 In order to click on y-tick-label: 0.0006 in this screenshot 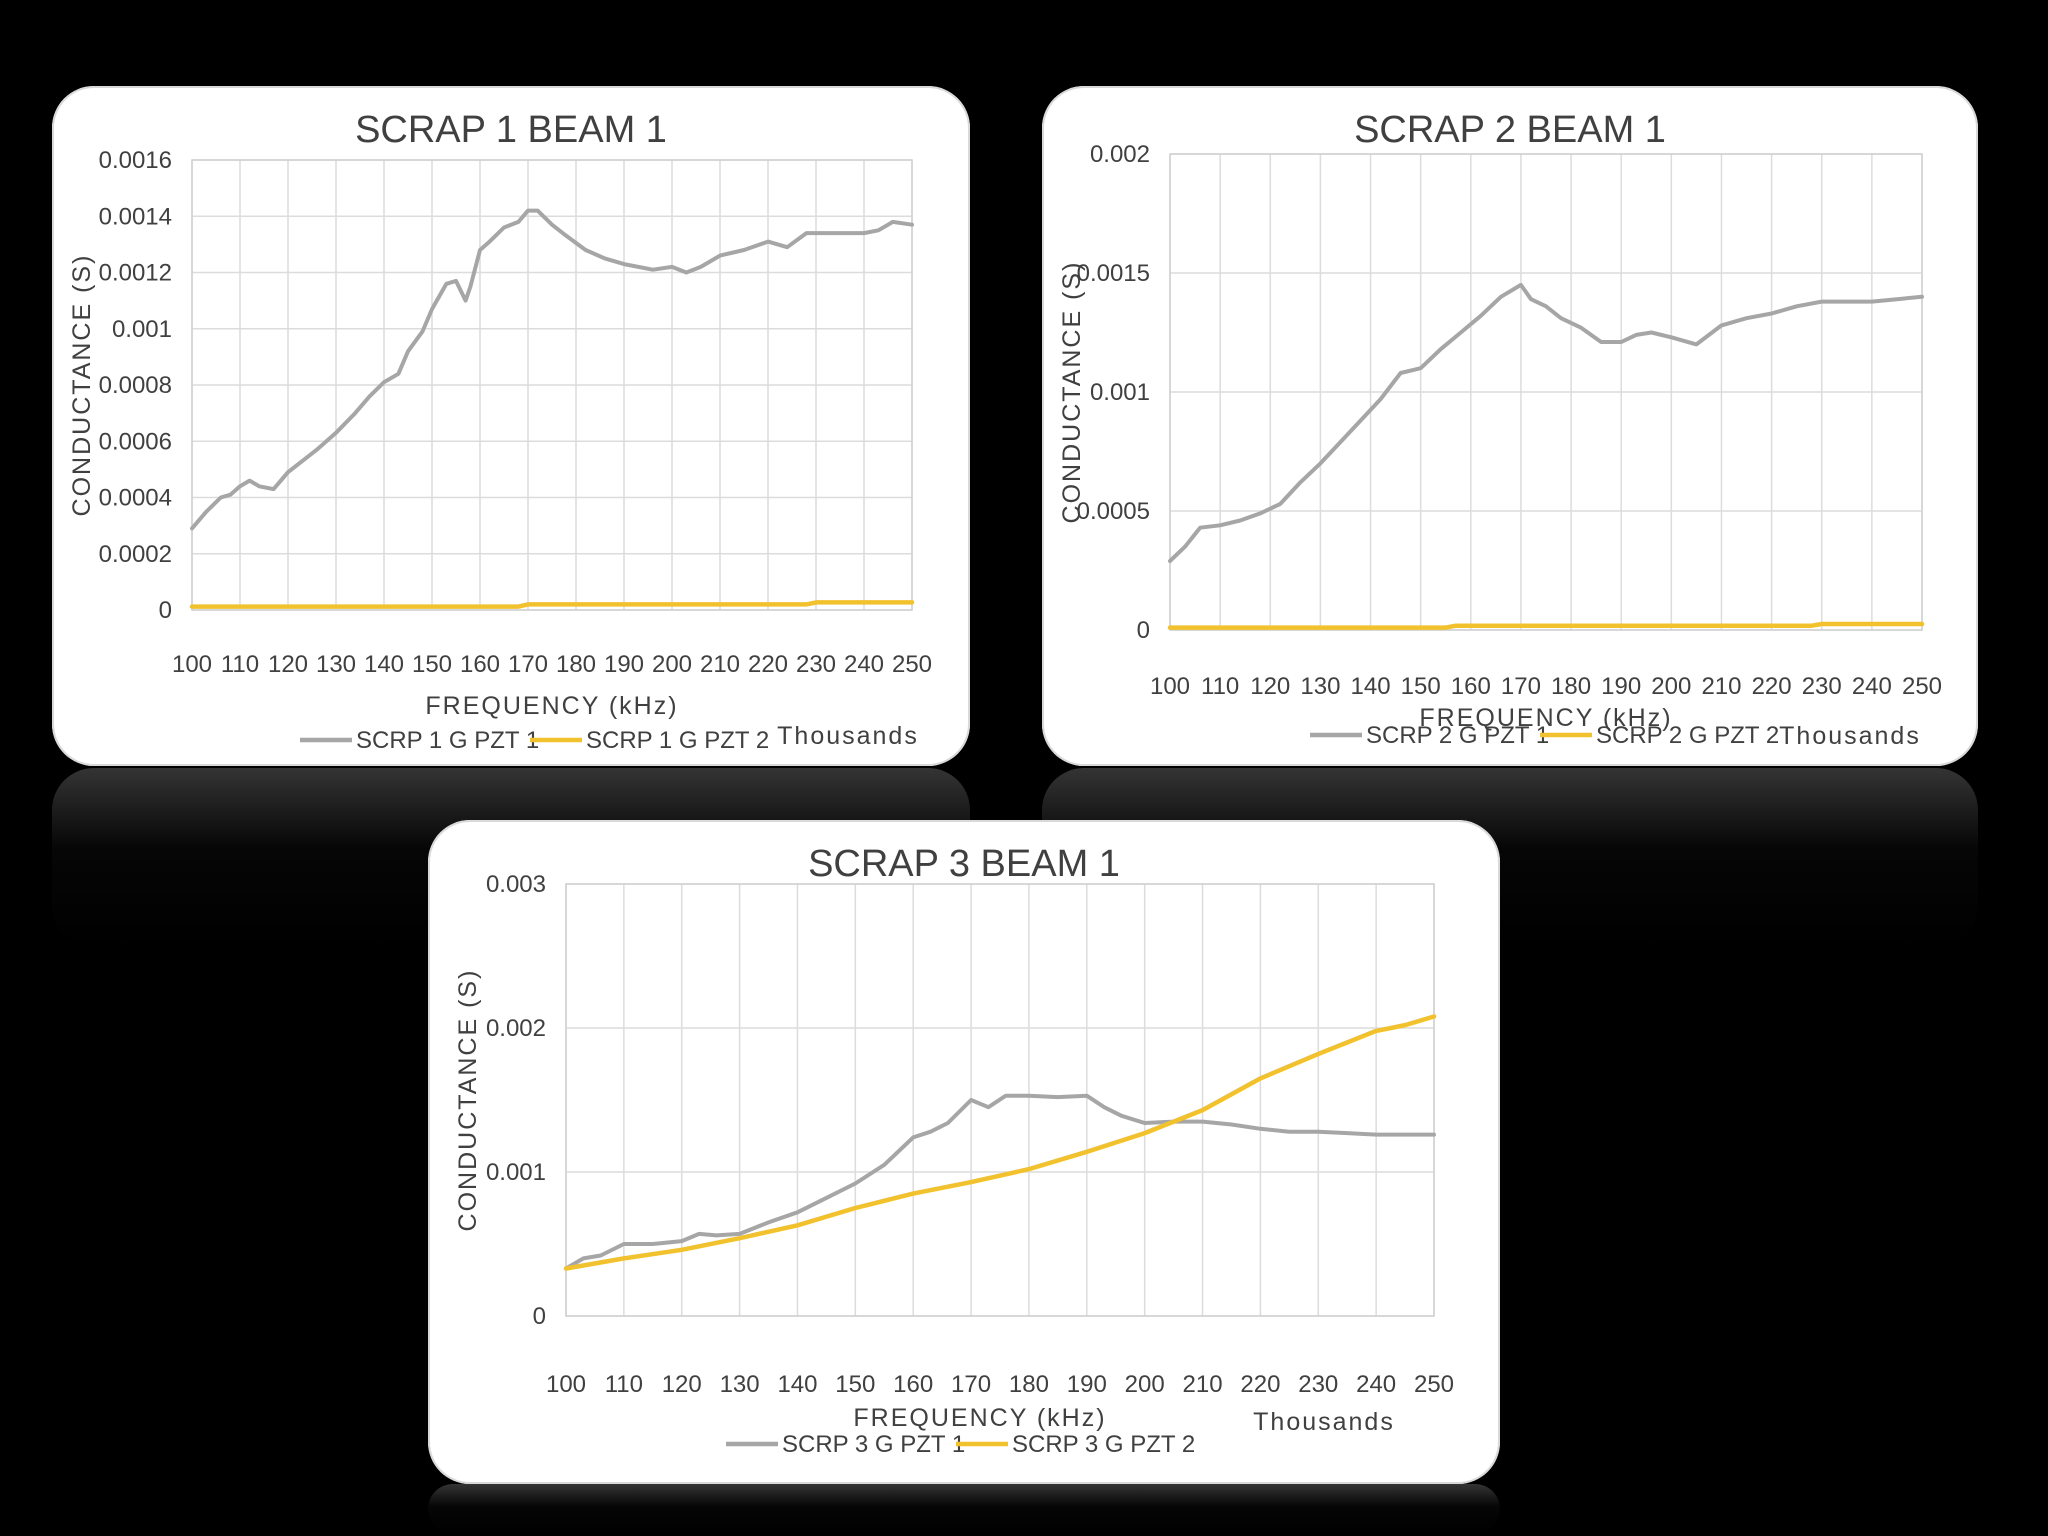, I will do `click(135, 441)`.